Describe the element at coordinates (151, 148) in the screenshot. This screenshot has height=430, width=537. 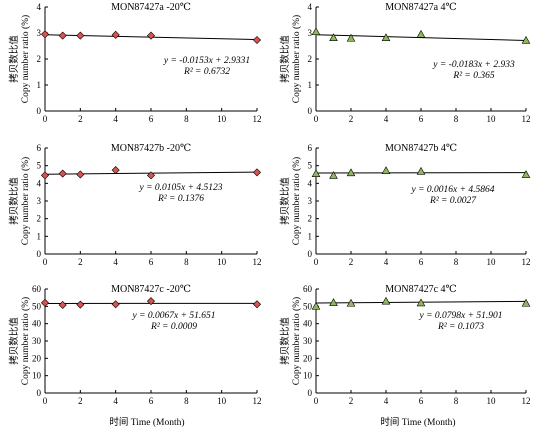
I see `panel-title: MON87427b -20℃` at that location.